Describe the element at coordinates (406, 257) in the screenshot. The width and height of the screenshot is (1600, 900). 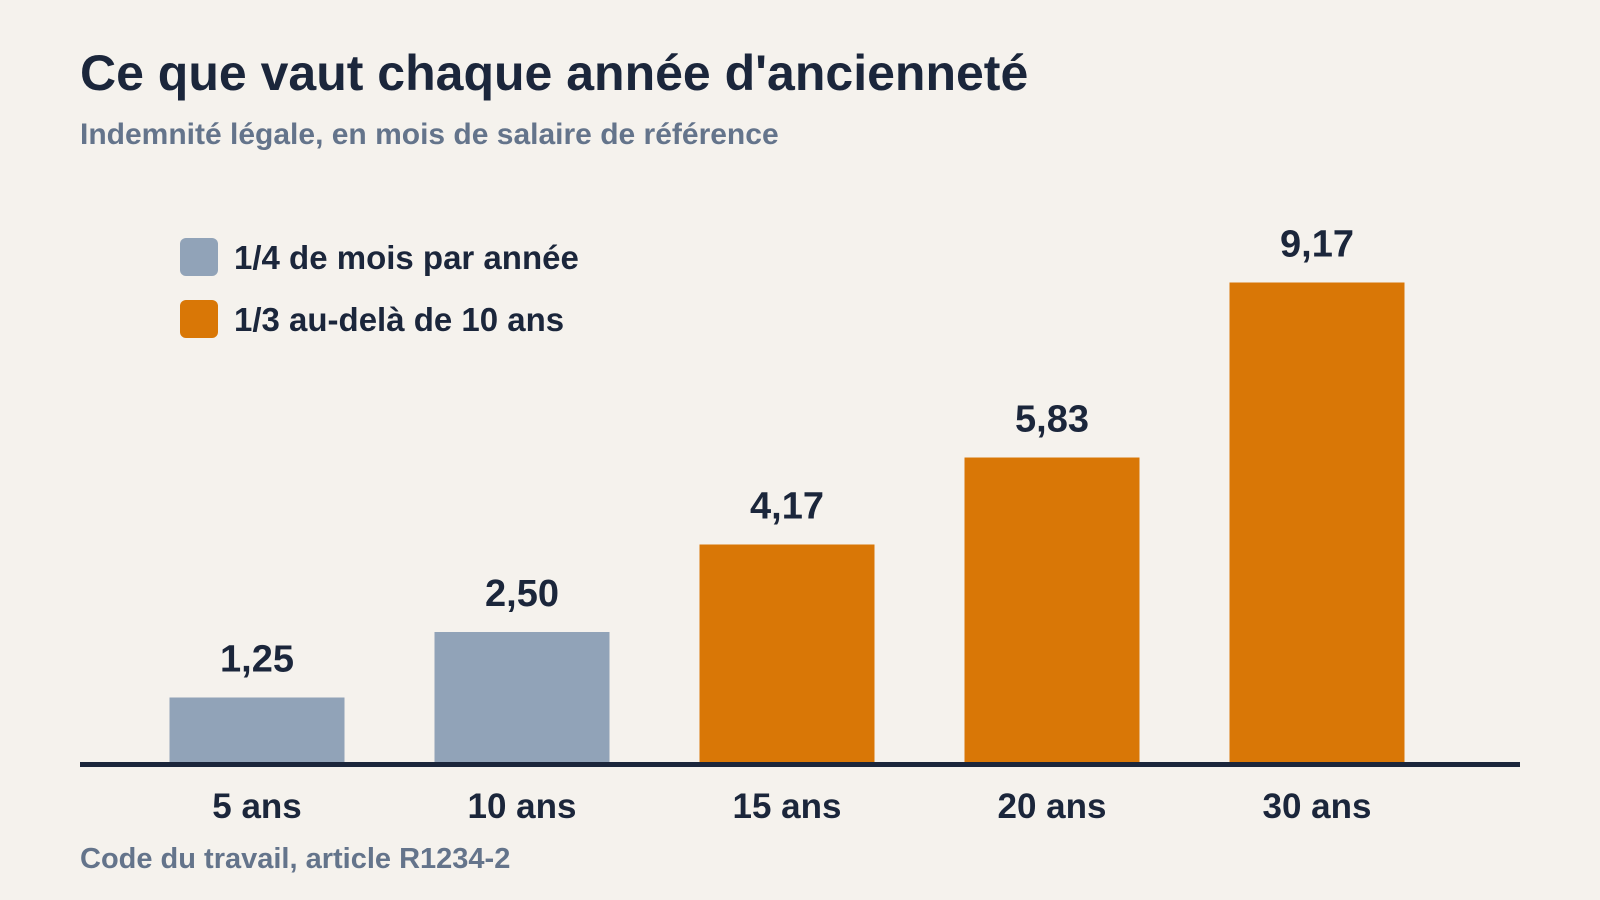
I see `legend-label-1: 1/4 de mois par année` at that location.